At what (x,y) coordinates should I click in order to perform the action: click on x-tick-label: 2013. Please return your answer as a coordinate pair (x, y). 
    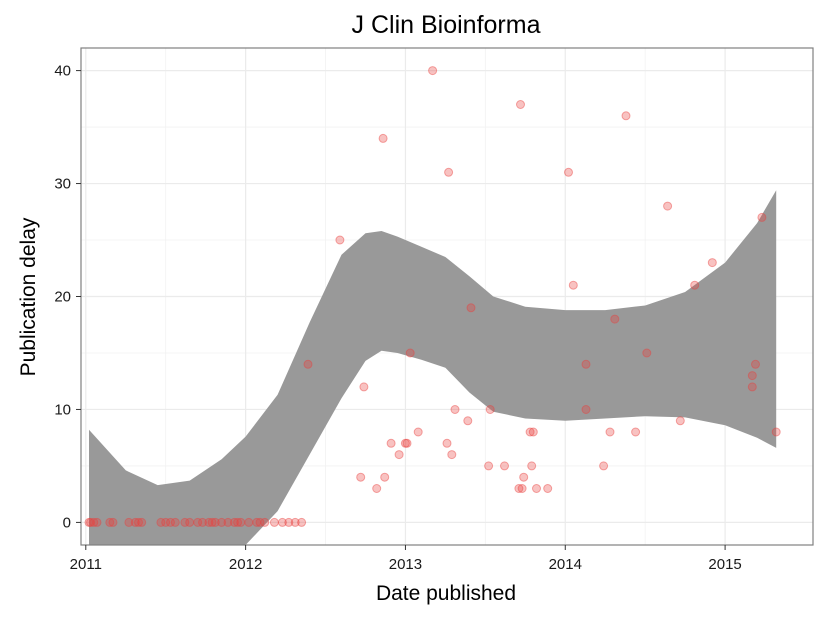
    Looking at the image, I should click on (405, 564).